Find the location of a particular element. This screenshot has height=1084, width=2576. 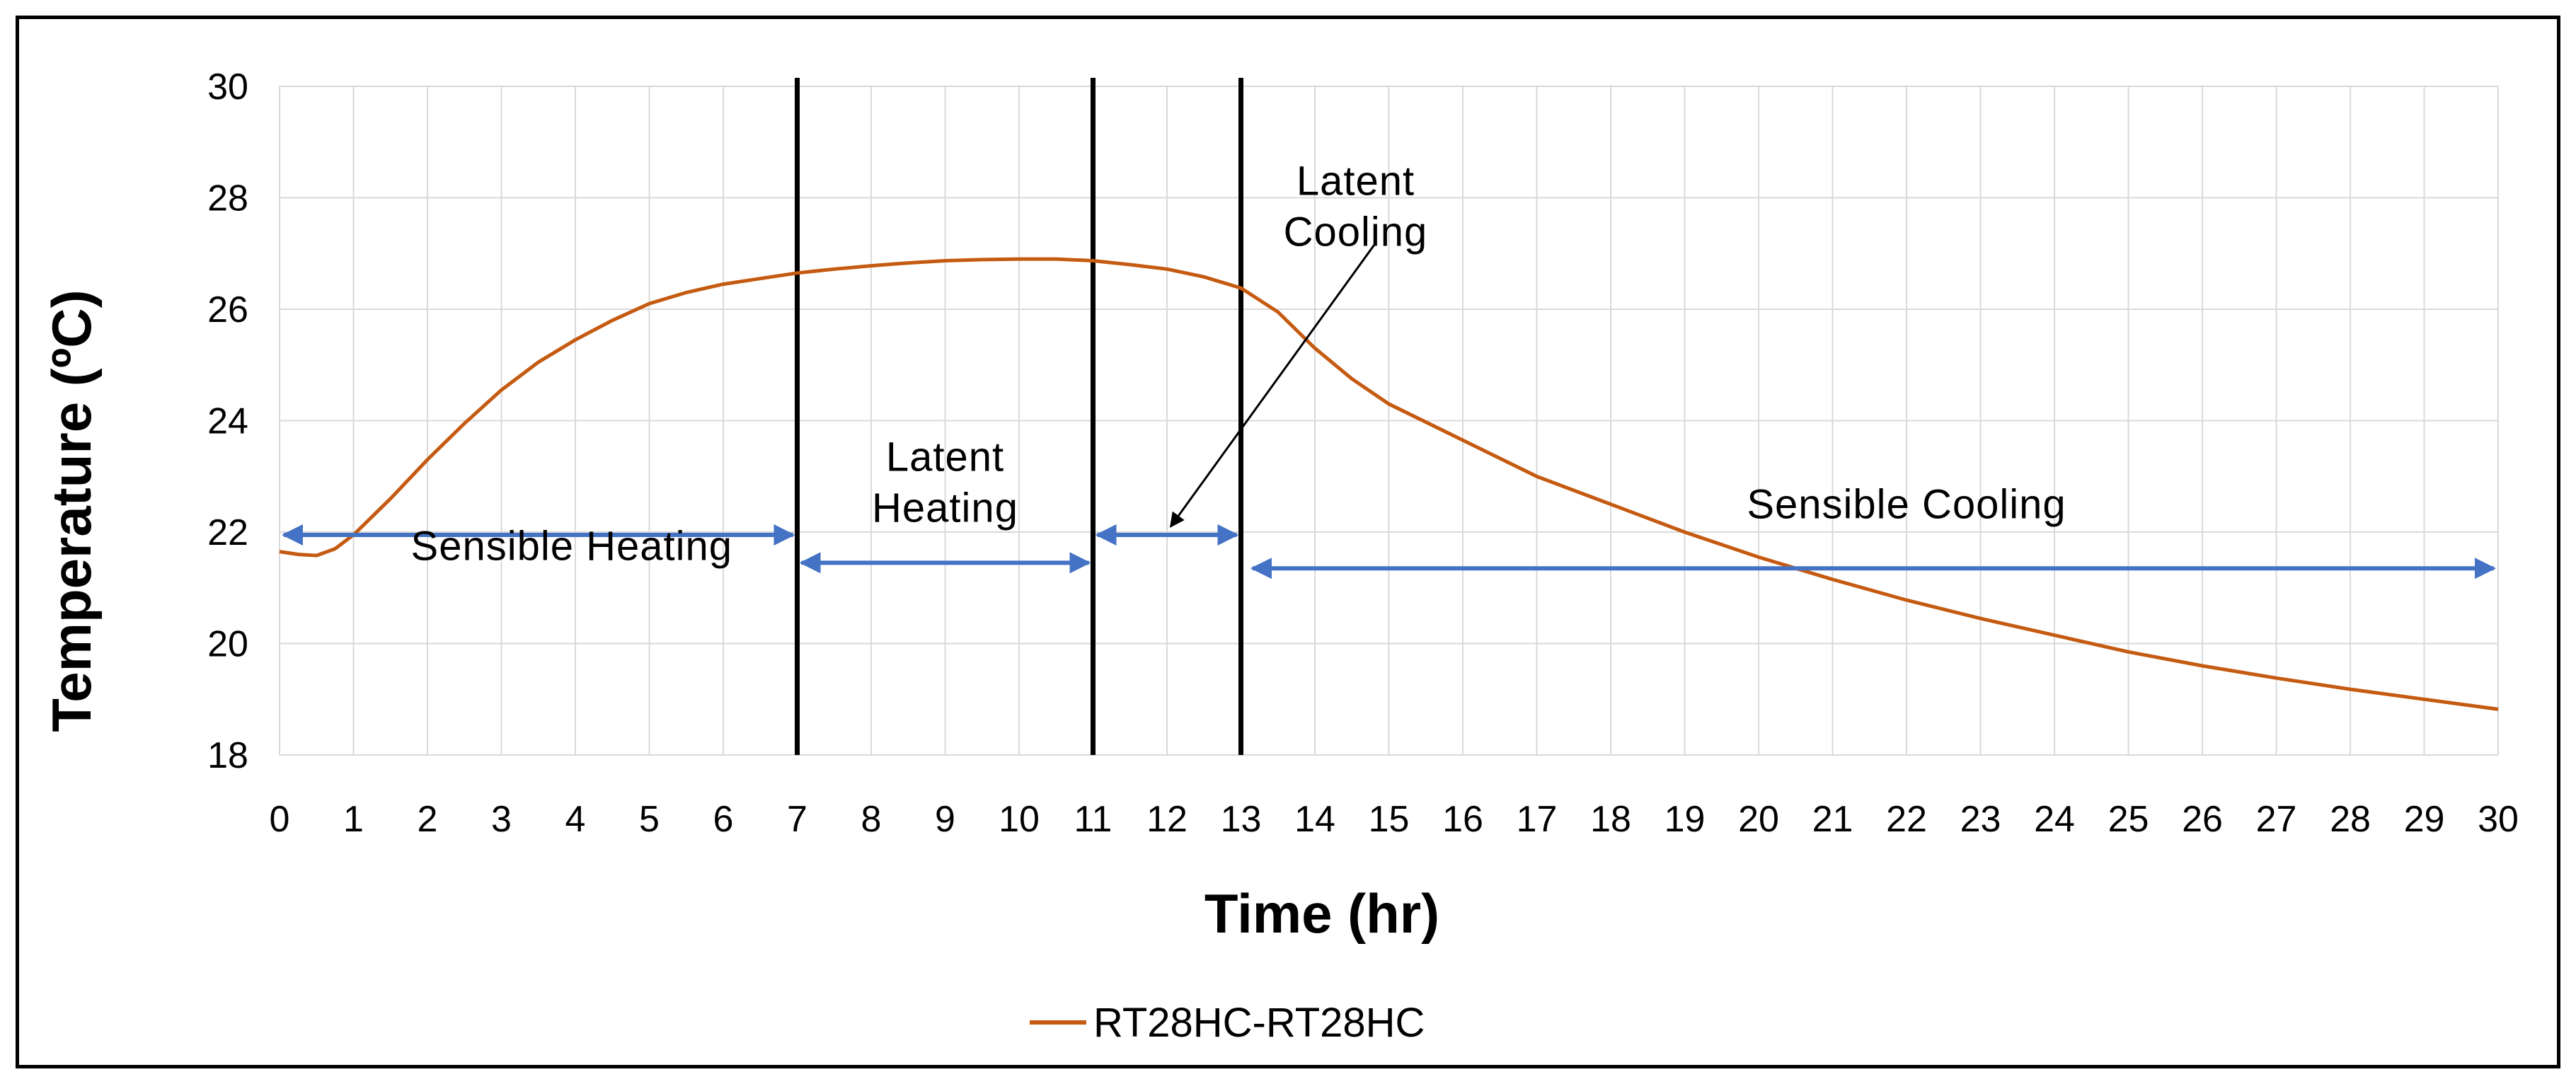

x-tick-label-17: 17 is located at coordinates (1537, 819).